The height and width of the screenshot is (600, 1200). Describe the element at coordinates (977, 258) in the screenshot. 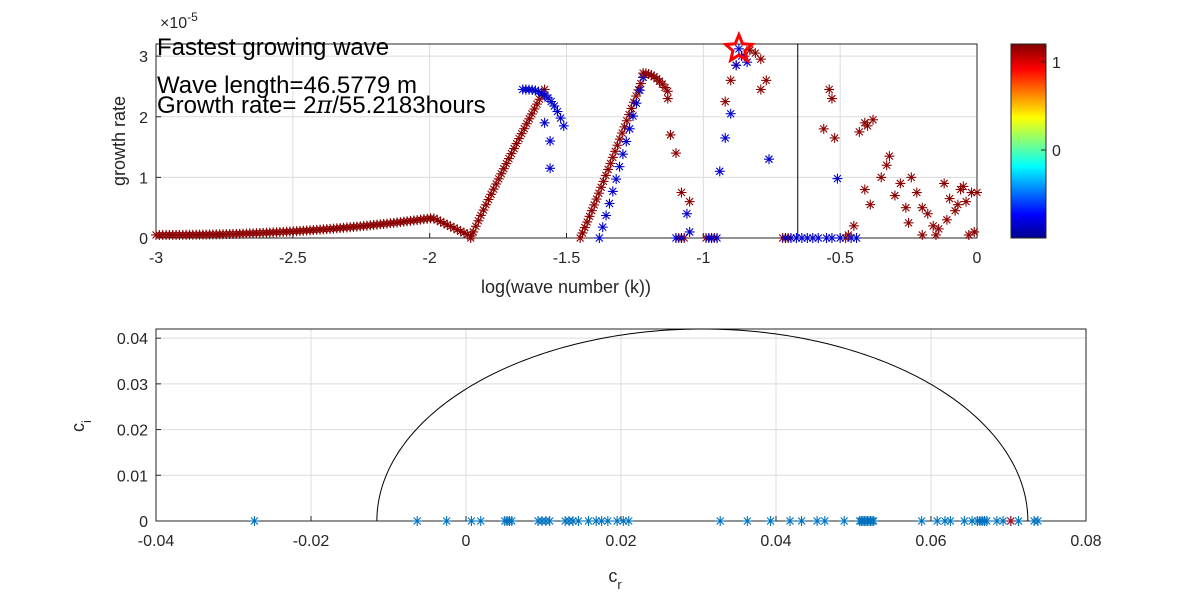

I see `x-tick-label: 0` at that location.